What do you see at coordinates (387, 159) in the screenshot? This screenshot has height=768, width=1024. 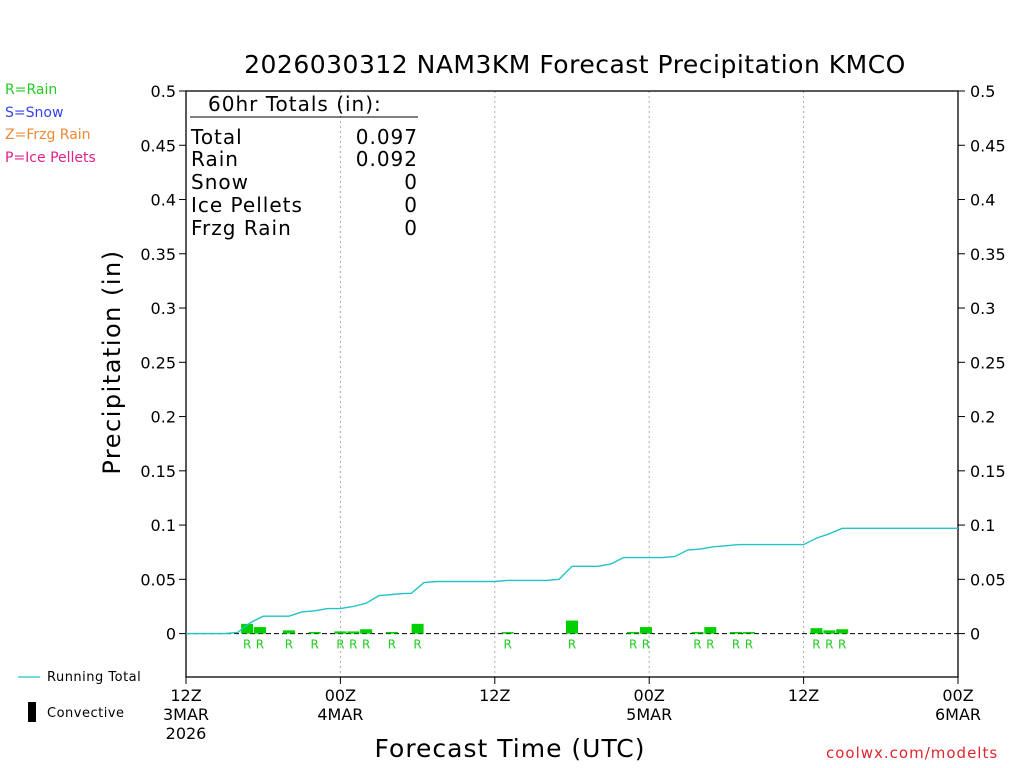 I see `totals-value-rain: 0.092` at bounding box center [387, 159].